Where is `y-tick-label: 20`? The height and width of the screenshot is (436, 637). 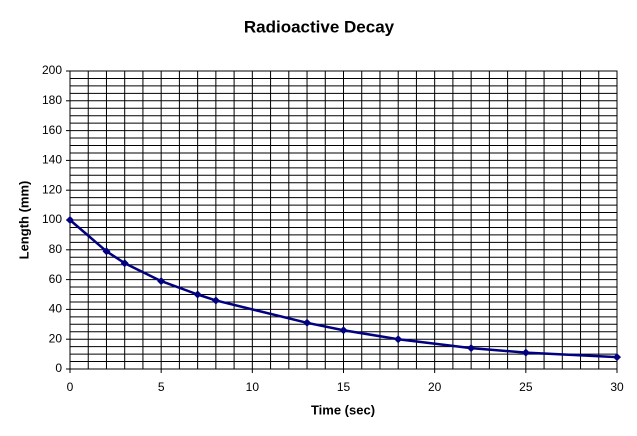 y-tick-label: 20 is located at coordinates (56, 338).